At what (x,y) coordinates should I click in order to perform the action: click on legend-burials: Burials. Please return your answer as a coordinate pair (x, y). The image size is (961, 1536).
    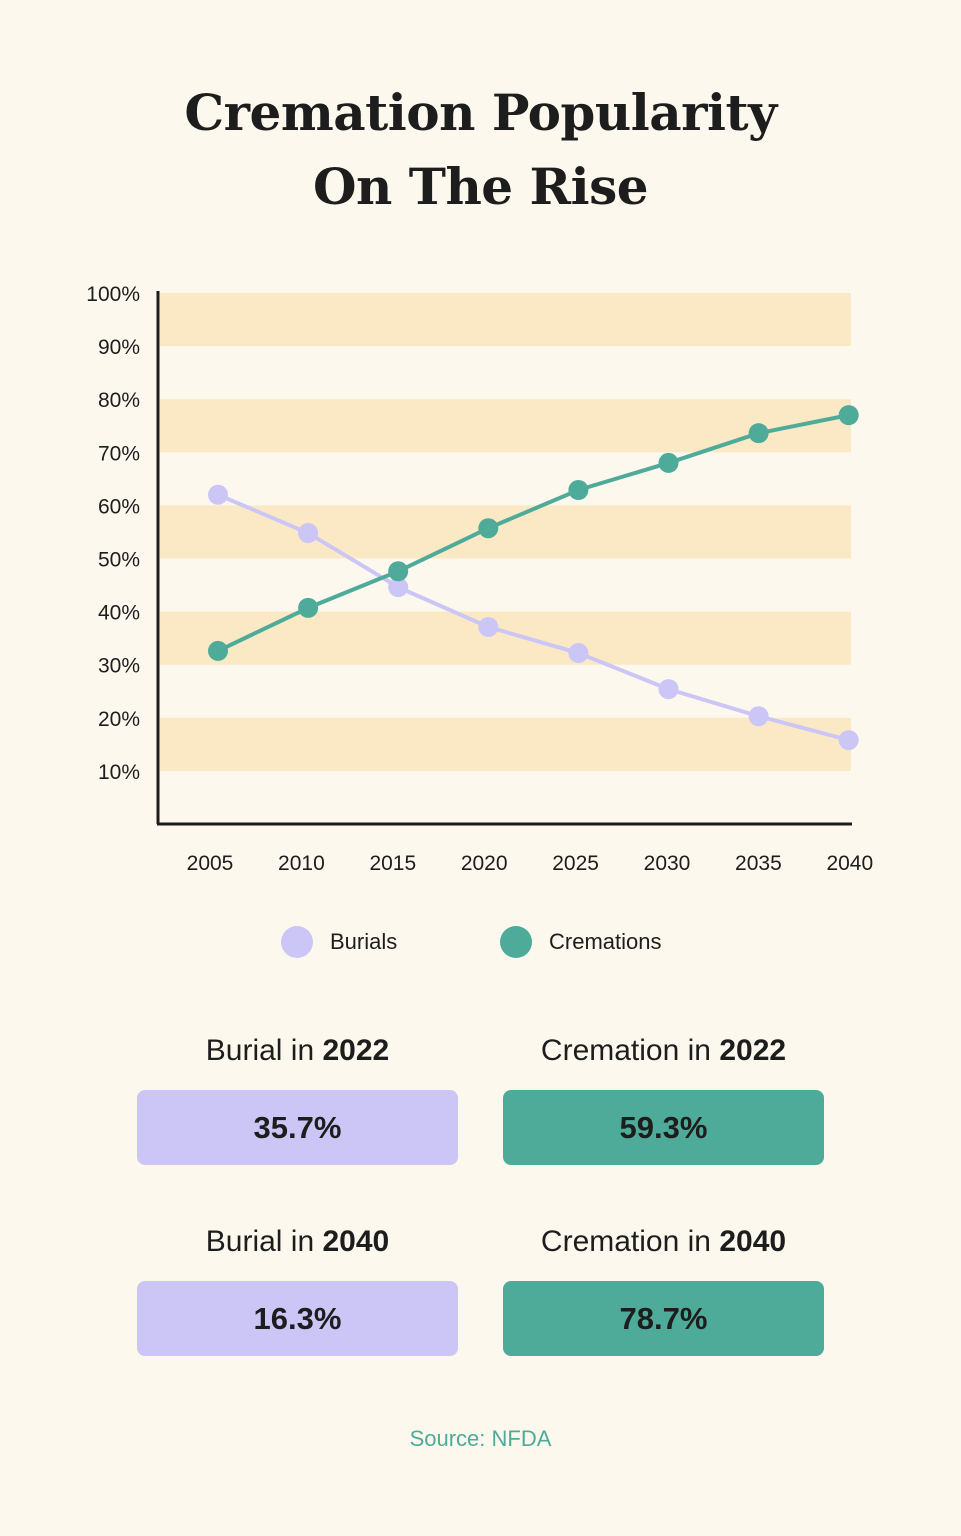
    Looking at the image, I should click on (339, 942).